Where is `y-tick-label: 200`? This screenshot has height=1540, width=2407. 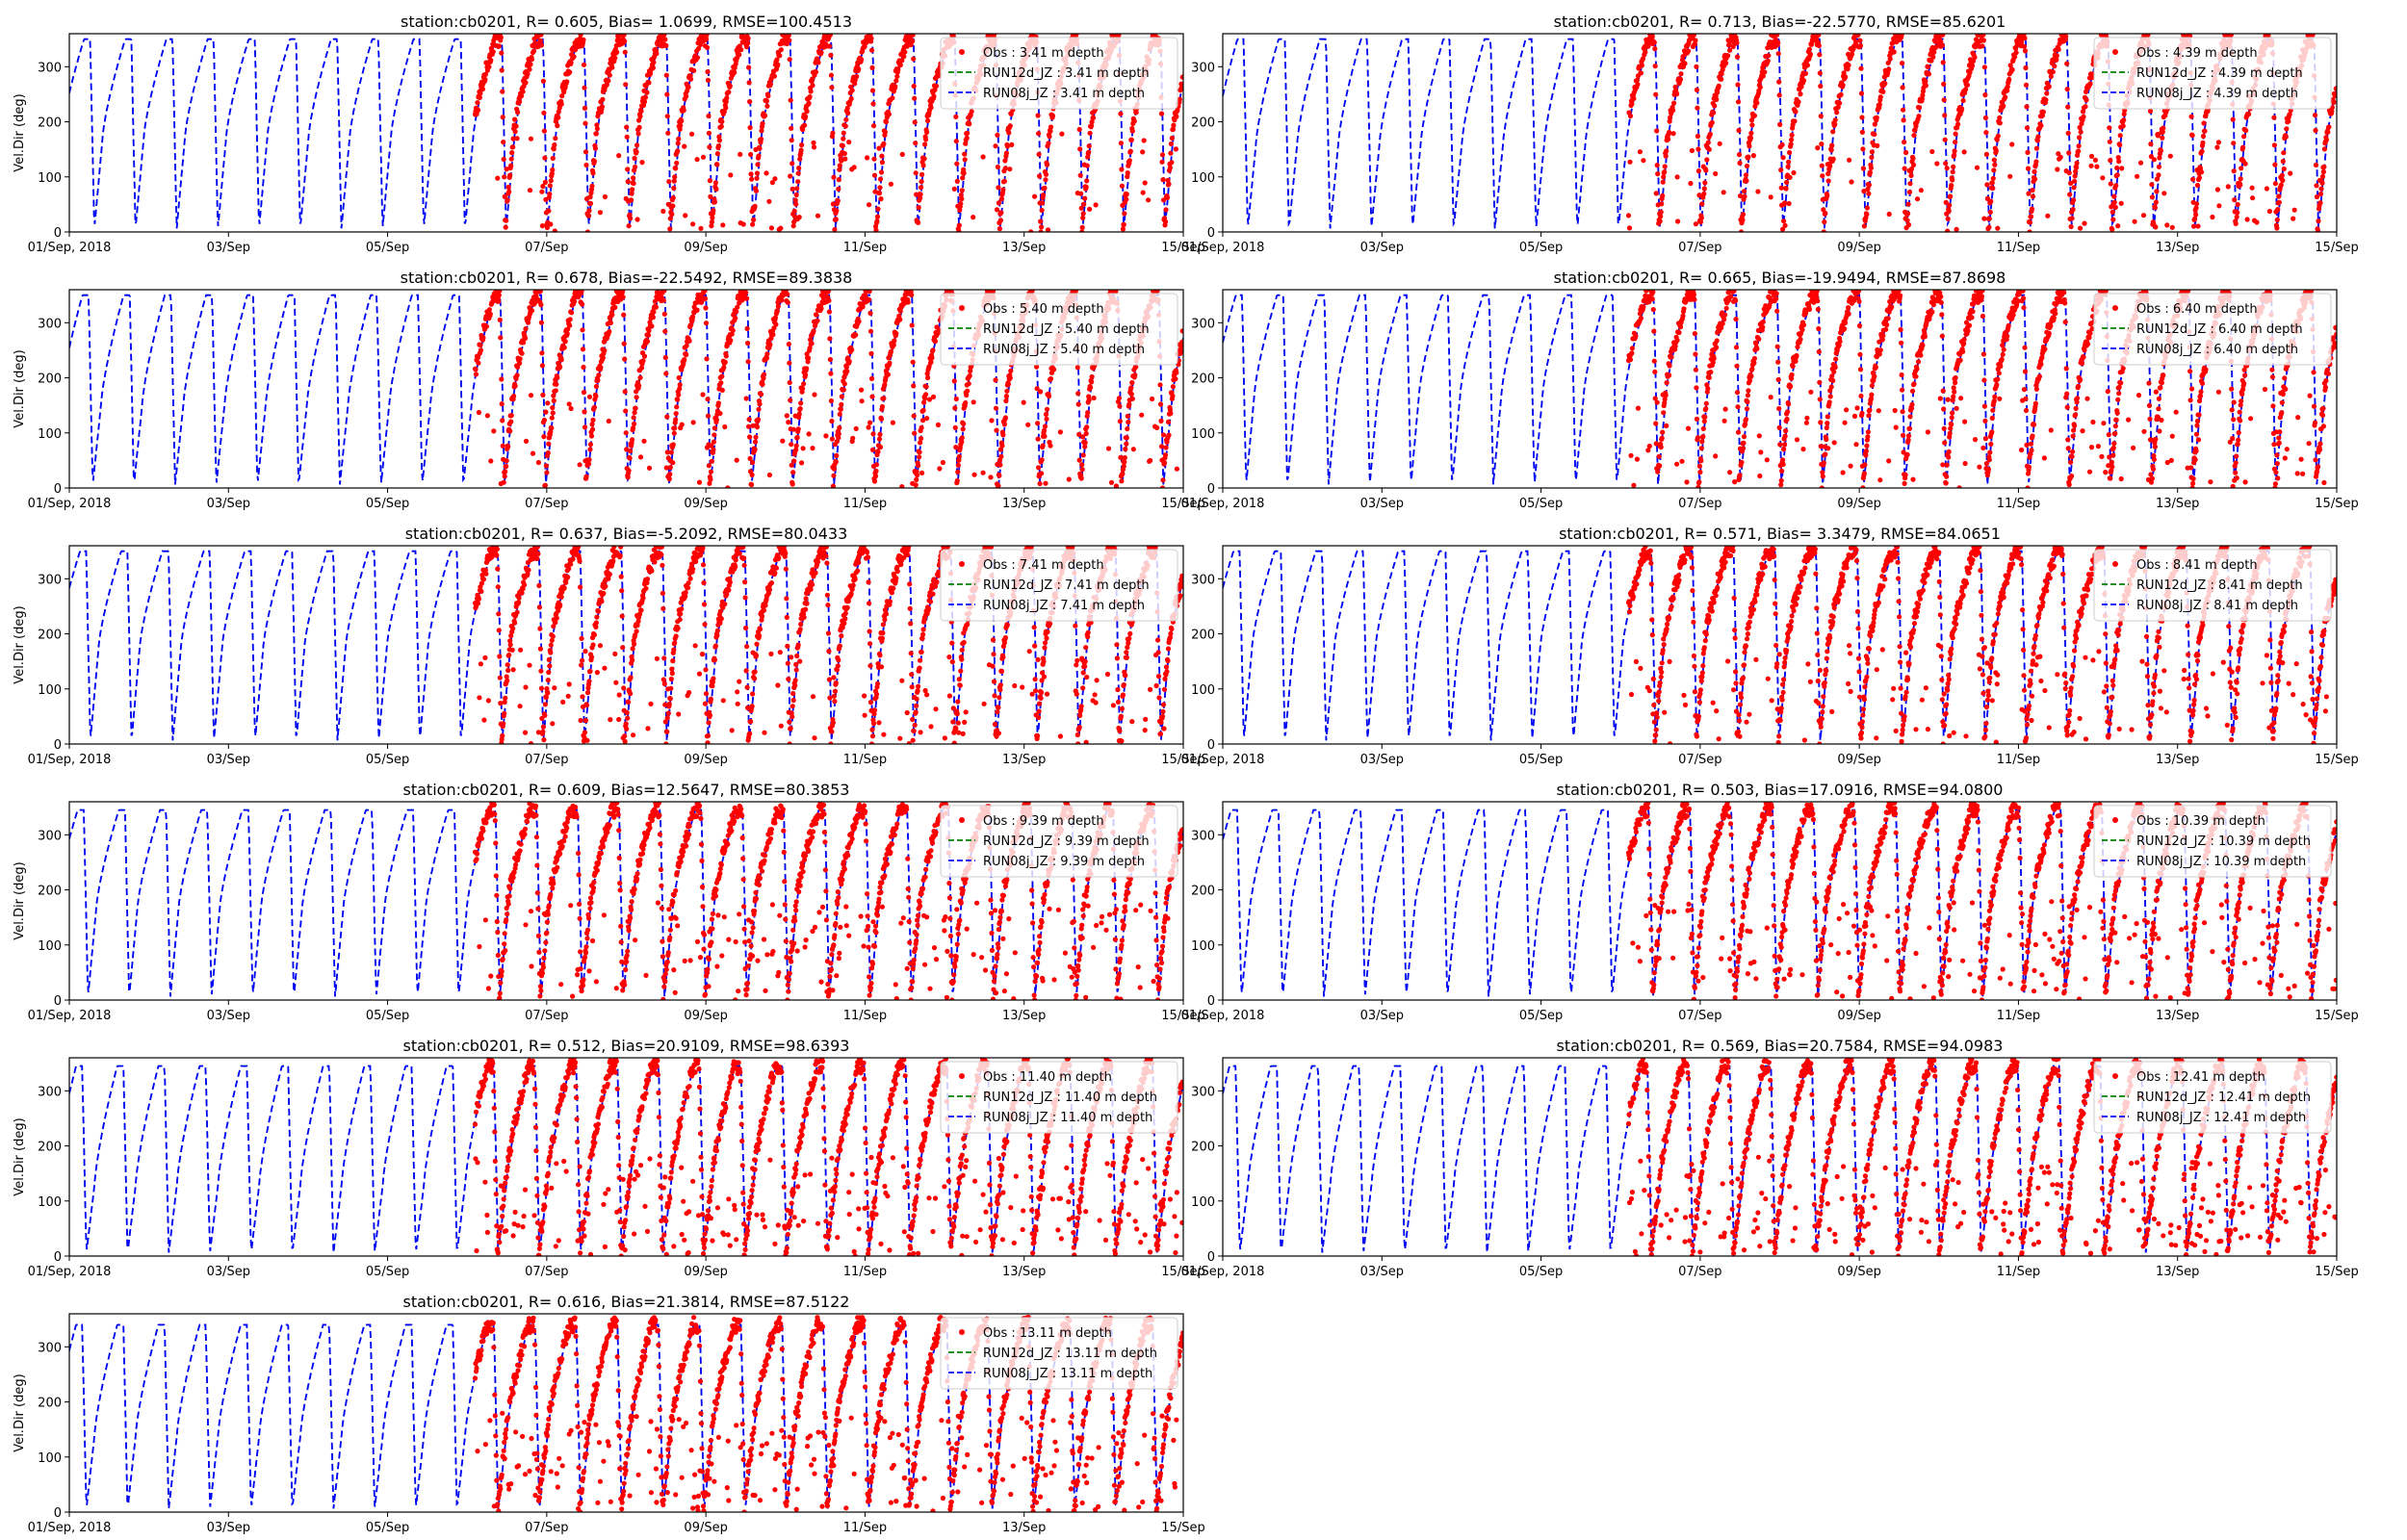 y-tick-label: 200 is located at coordinates (50, 123).